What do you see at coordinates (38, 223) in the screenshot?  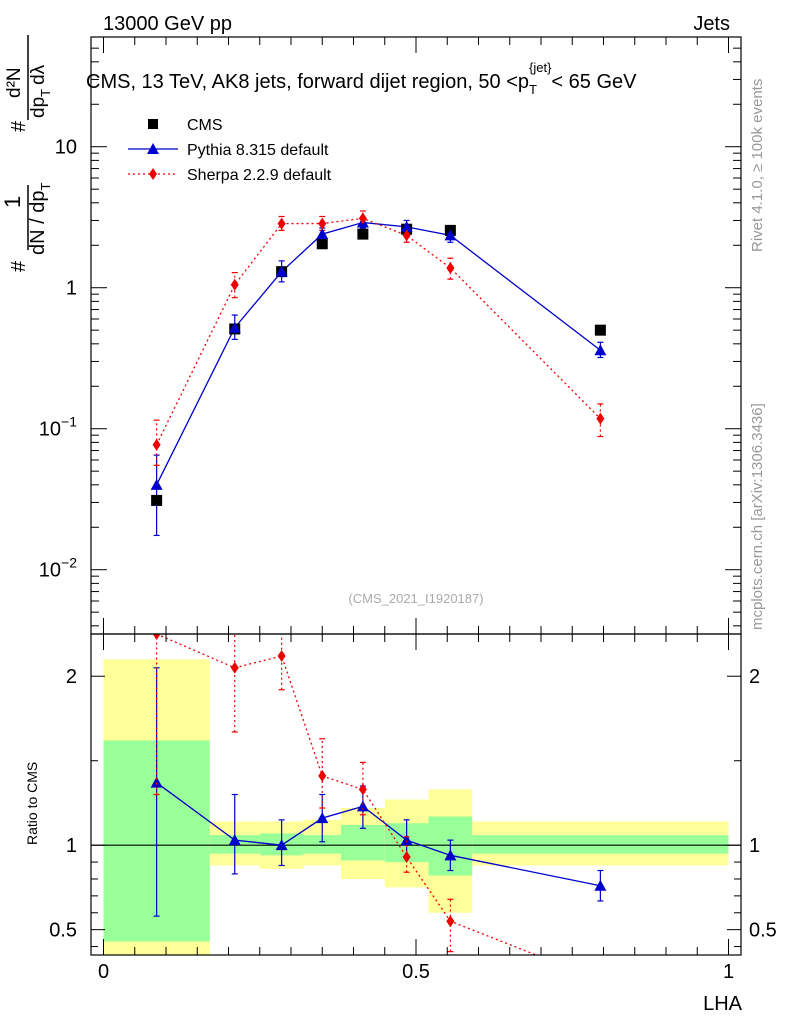 I see `ylabel-top-norm-main: dN / dp` at bounding box center [38, 223].